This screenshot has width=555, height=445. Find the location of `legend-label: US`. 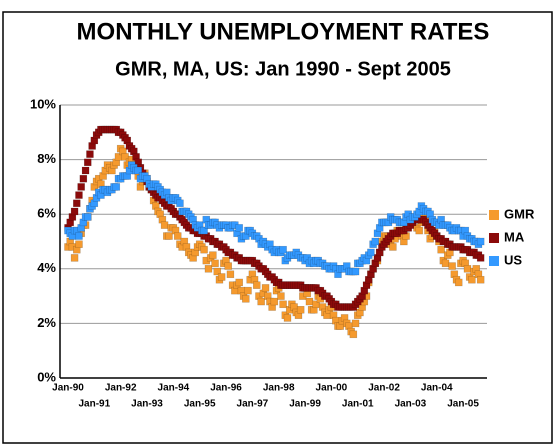

legend-label: US is located at coordinates (513, 259).